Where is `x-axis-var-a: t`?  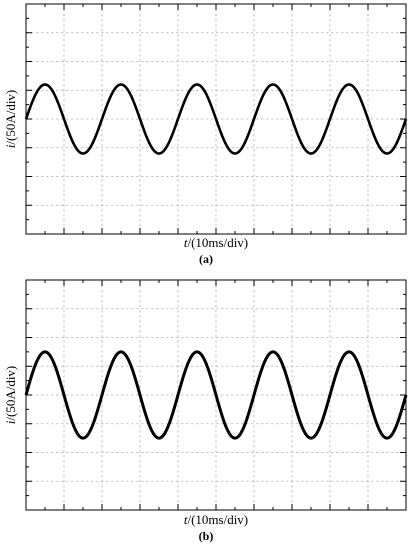
x-axis-var-a: t is located at coordinates (186, 242).